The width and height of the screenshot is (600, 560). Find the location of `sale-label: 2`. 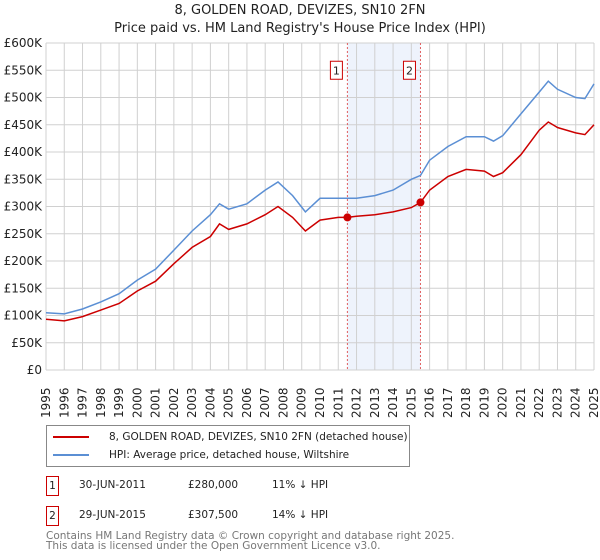

sale-label: 2 is located at coordinates (409, 70).